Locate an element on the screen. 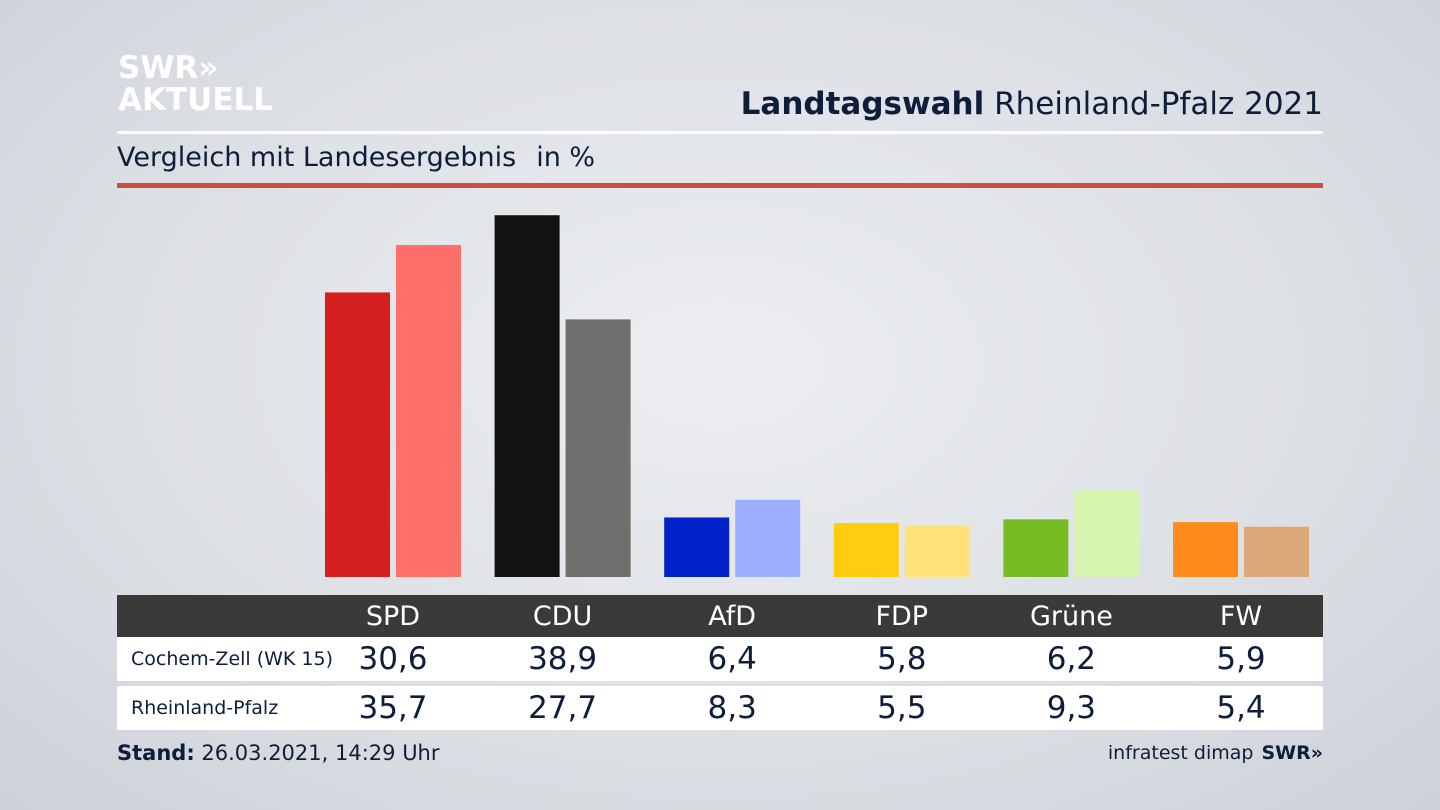 The width and height of the screenshot is (1440, 810). logo-line-2: AKTUELL is located at coordinates (196, 100).